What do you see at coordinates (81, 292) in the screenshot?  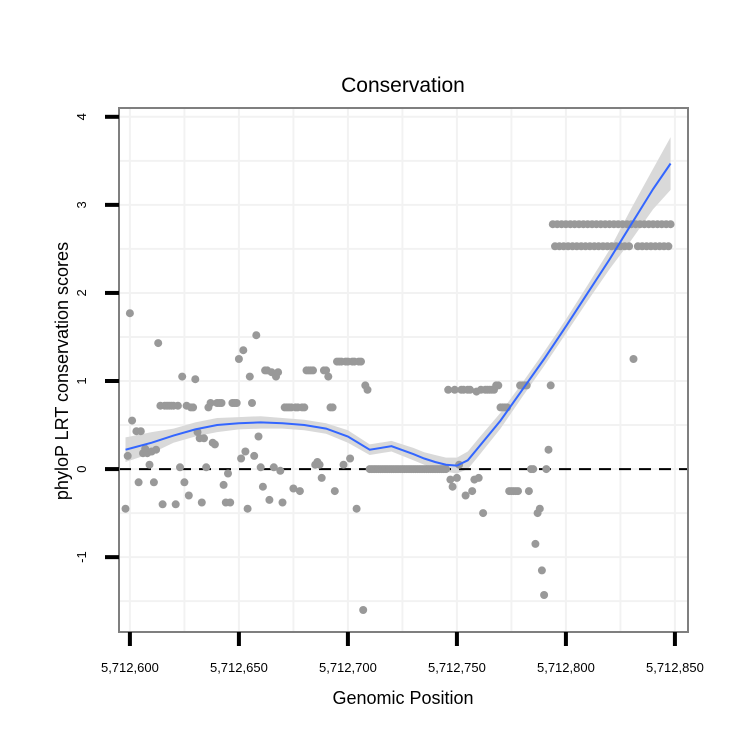 I see `y-tick-label-3: 2` at bounding box center [81, 292].